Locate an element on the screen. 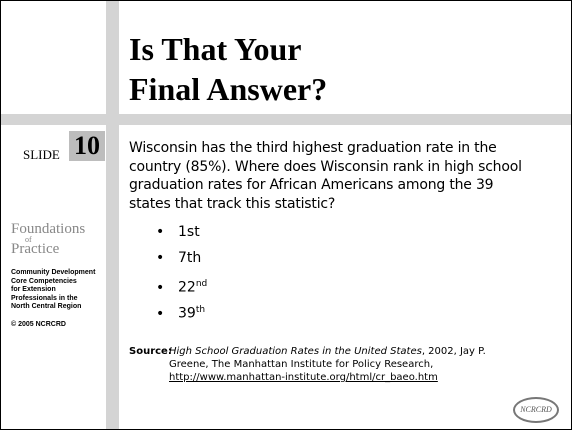 The height and width of the screenshot is (430, 572). options: • 1st • 7th • 22nd • 39th is located at coordinates (181, 271).